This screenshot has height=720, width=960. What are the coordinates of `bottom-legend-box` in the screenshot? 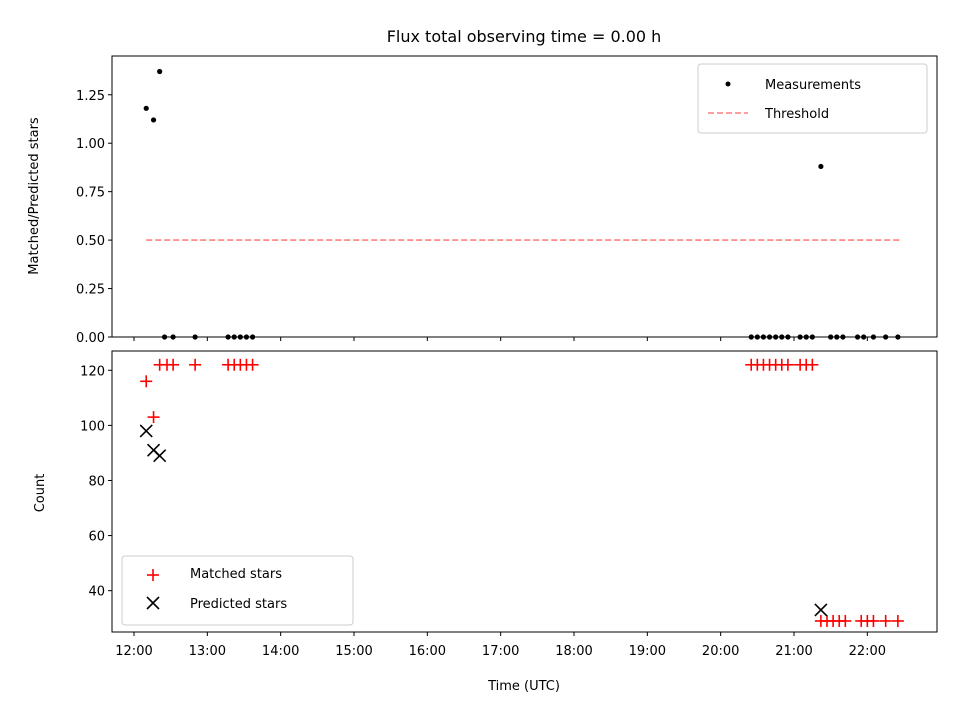 It's located at (237, 590).